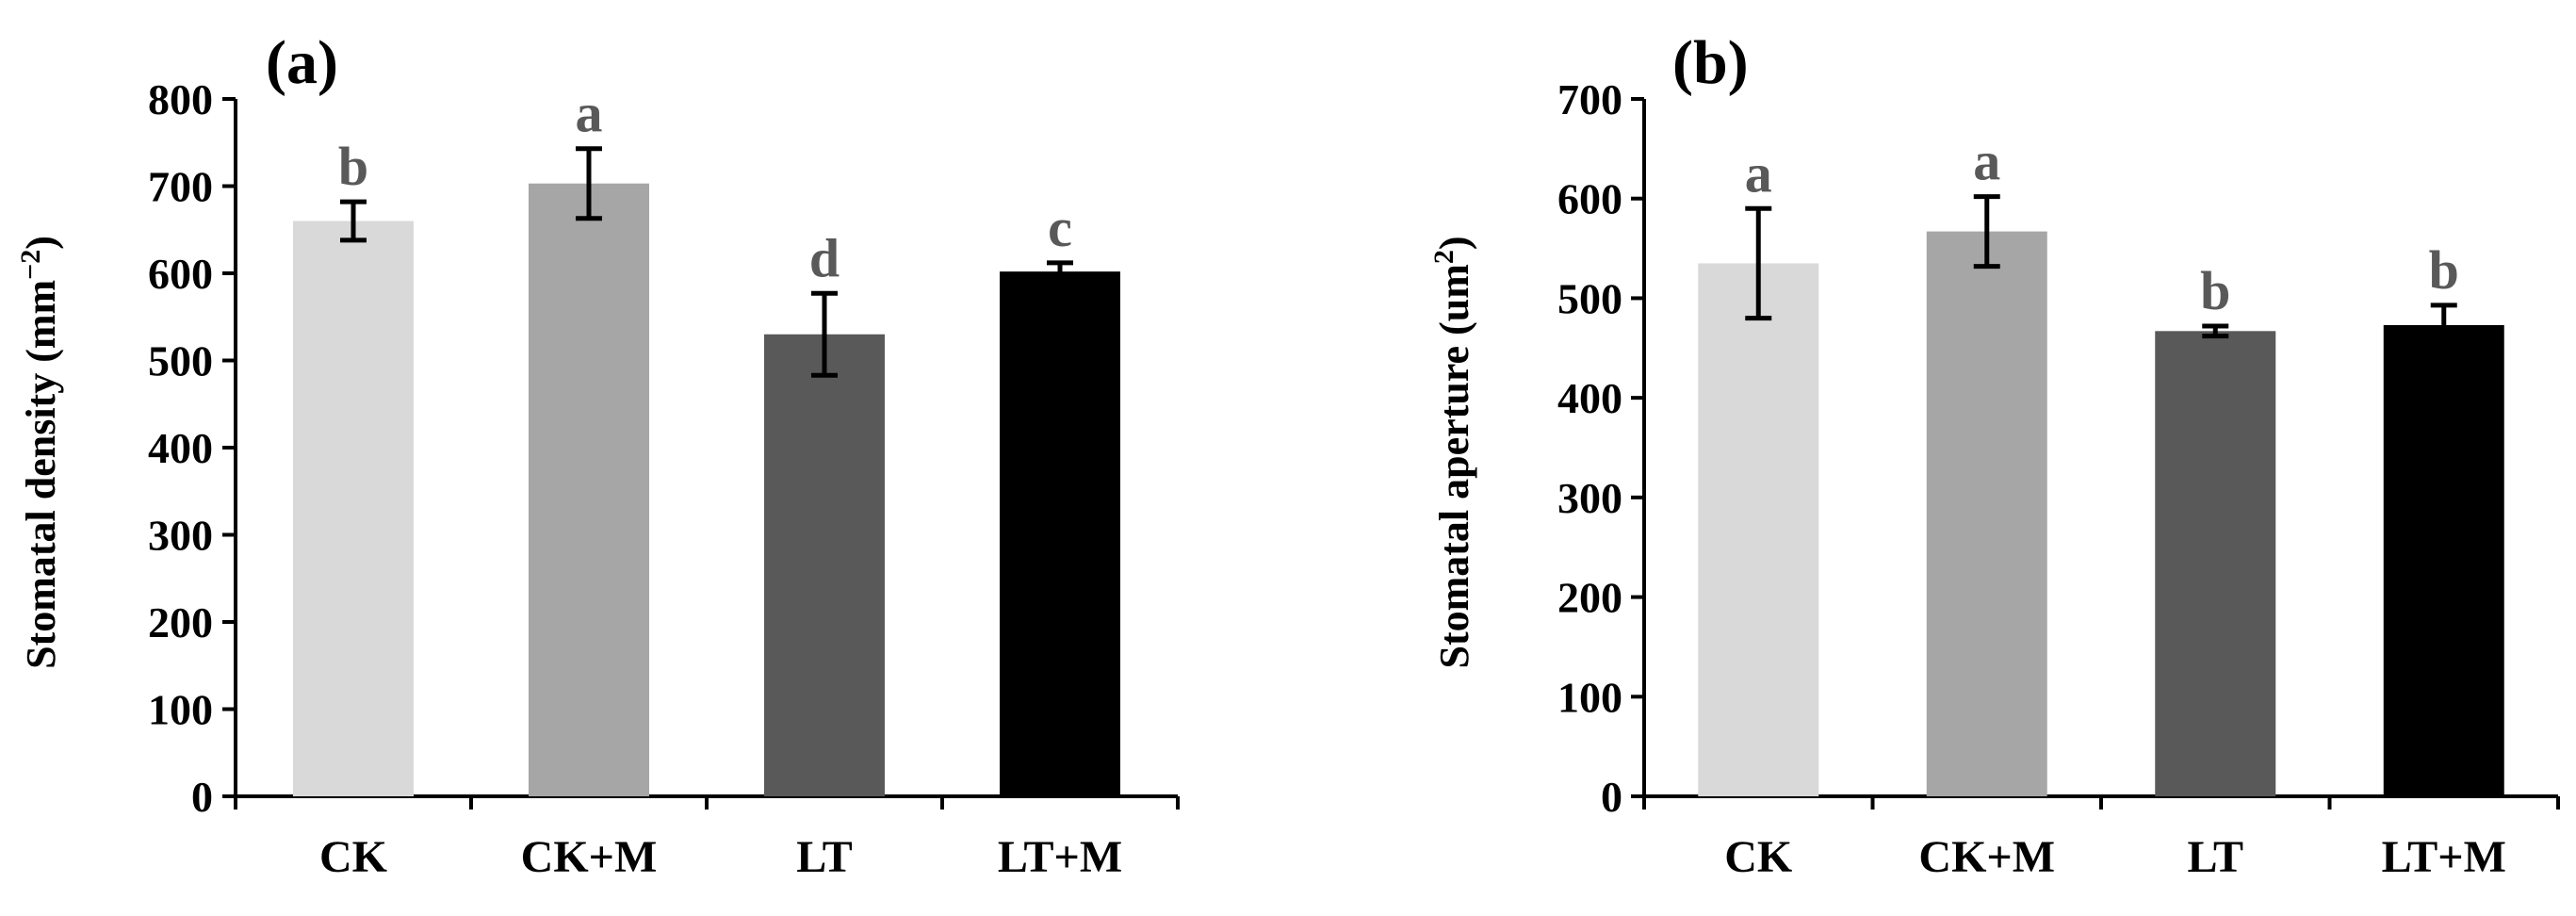 The width and height of the screenshot is (2576, 916). Describe the element at coordinates (180, 622) in the screenshot. I see `y-tick-label-a: 200` at that location.